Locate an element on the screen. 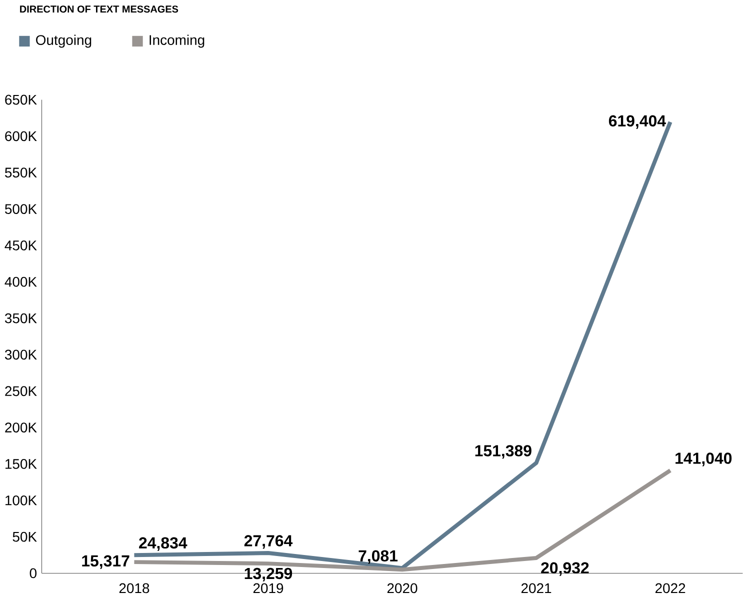 The width and height of the screenshot is (743, 614). y-tick-label: 450K is located at coordinates (20, 245).